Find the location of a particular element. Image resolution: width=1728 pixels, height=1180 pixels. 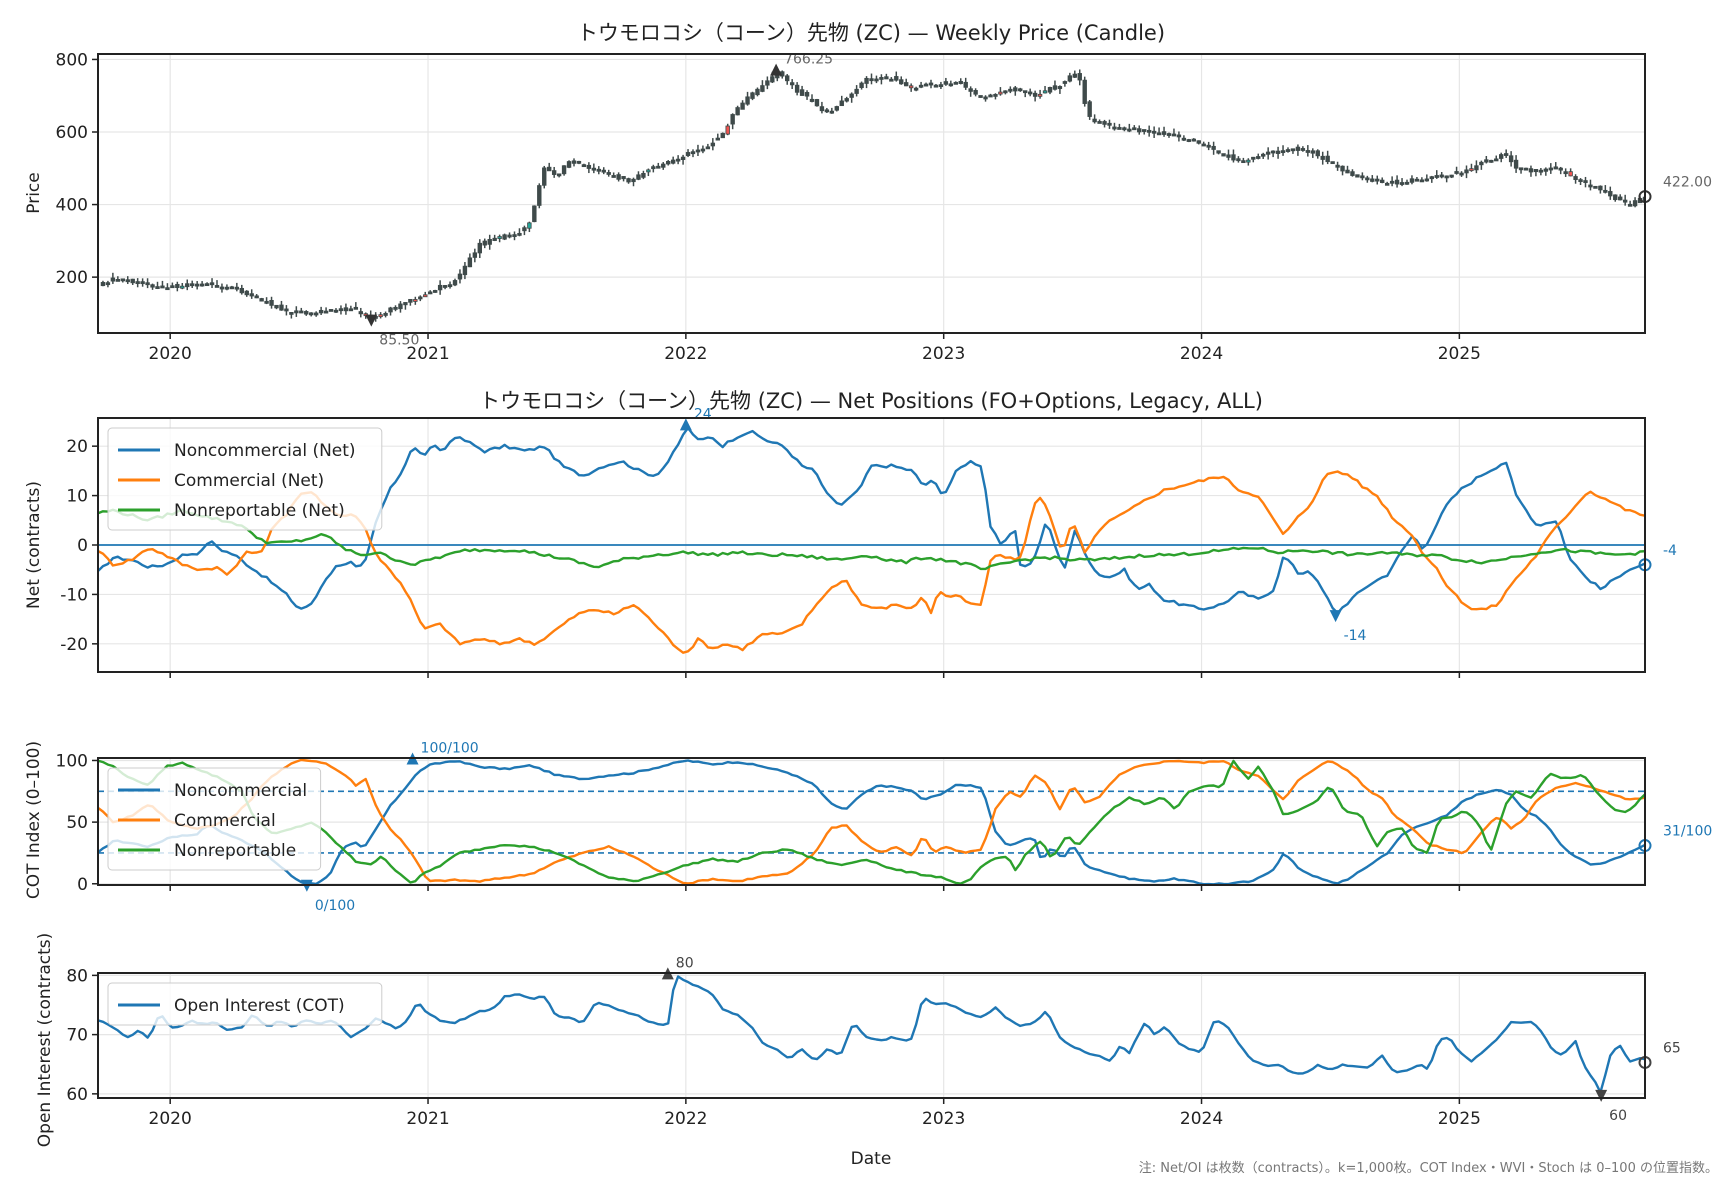

last-value-label: -4 is located at coordinates (1670, 551).